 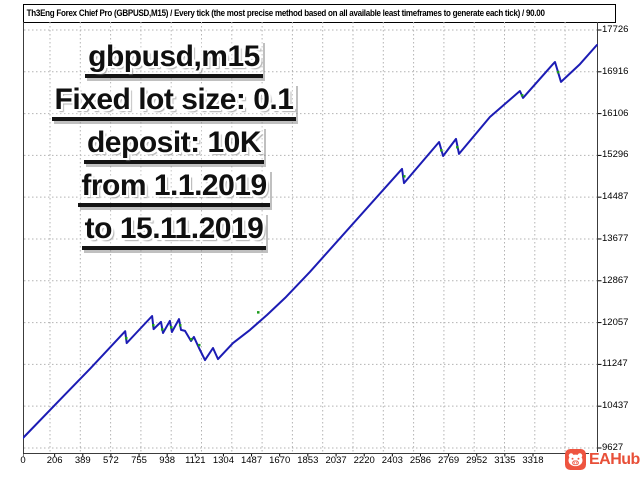 I want to click on overlay-line-lotsize: Fixed lot size: 0.1, so click(x=174, y=102).